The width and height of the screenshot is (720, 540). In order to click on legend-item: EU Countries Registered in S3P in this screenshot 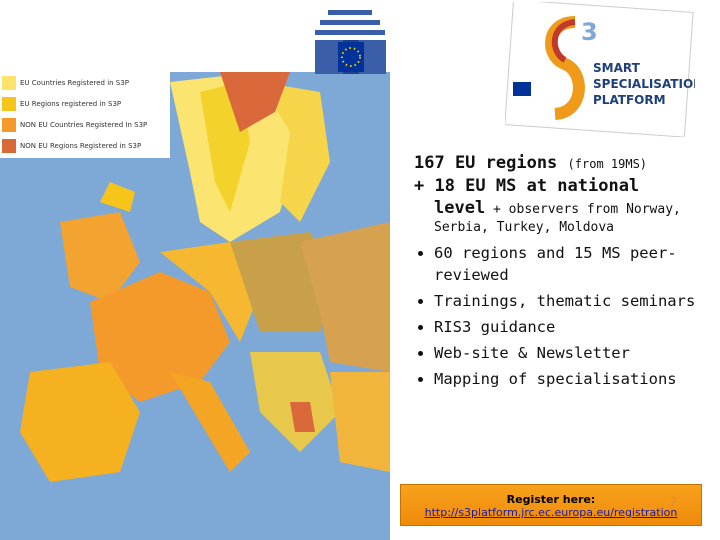, I will do `click(85, 82)`.